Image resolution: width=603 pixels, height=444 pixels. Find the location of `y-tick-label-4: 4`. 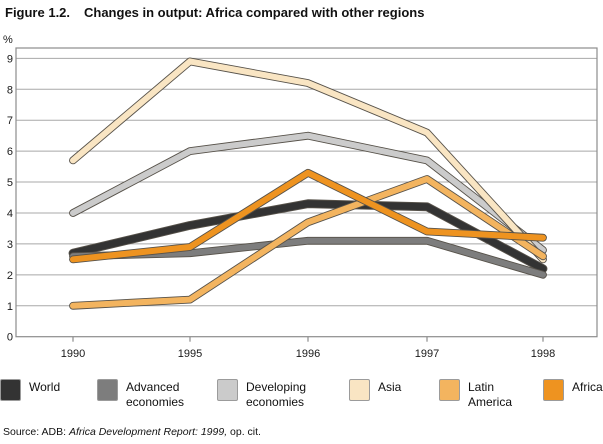

y-tick-label-4: 4 is located at coordinates (10, 214).